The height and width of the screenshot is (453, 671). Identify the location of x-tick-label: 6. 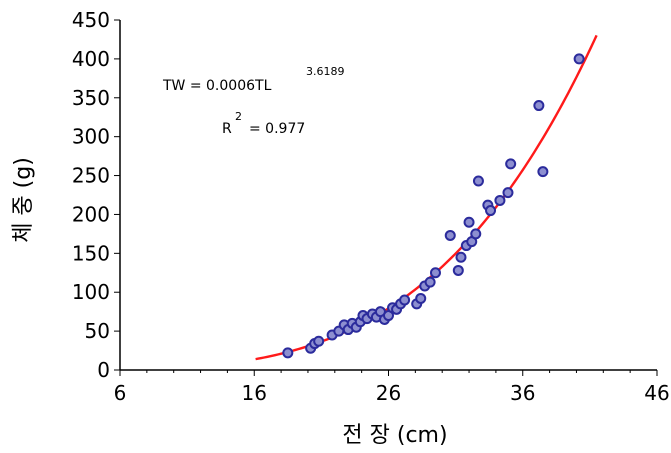
(120, 393).